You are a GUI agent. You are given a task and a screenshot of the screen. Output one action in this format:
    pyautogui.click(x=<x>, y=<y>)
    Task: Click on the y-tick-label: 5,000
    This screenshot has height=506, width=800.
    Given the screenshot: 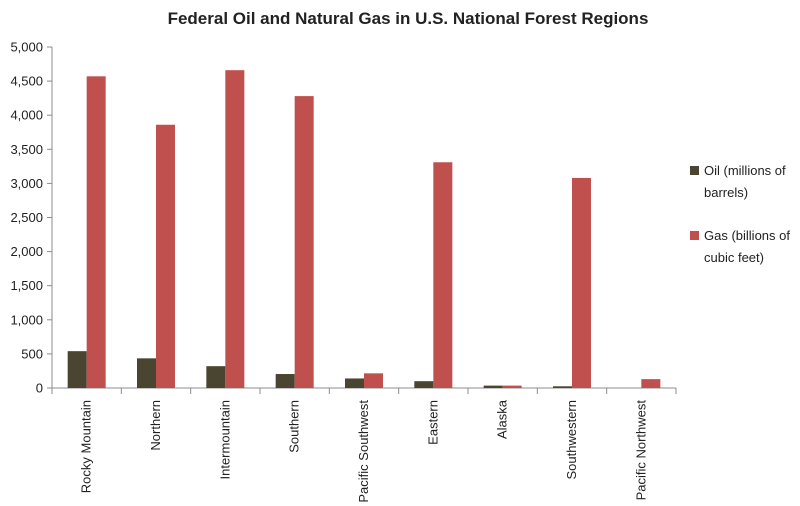 What is the action you would take?
    pyautogui.click(x=26, y=47)
    